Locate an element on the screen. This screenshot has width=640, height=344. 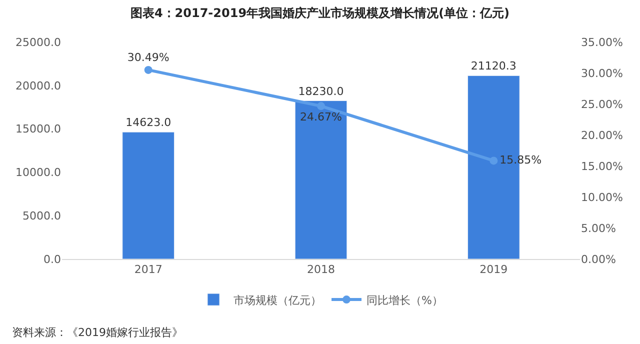
y2-tick-label: 30.00% is located at coordinates (602, 73).